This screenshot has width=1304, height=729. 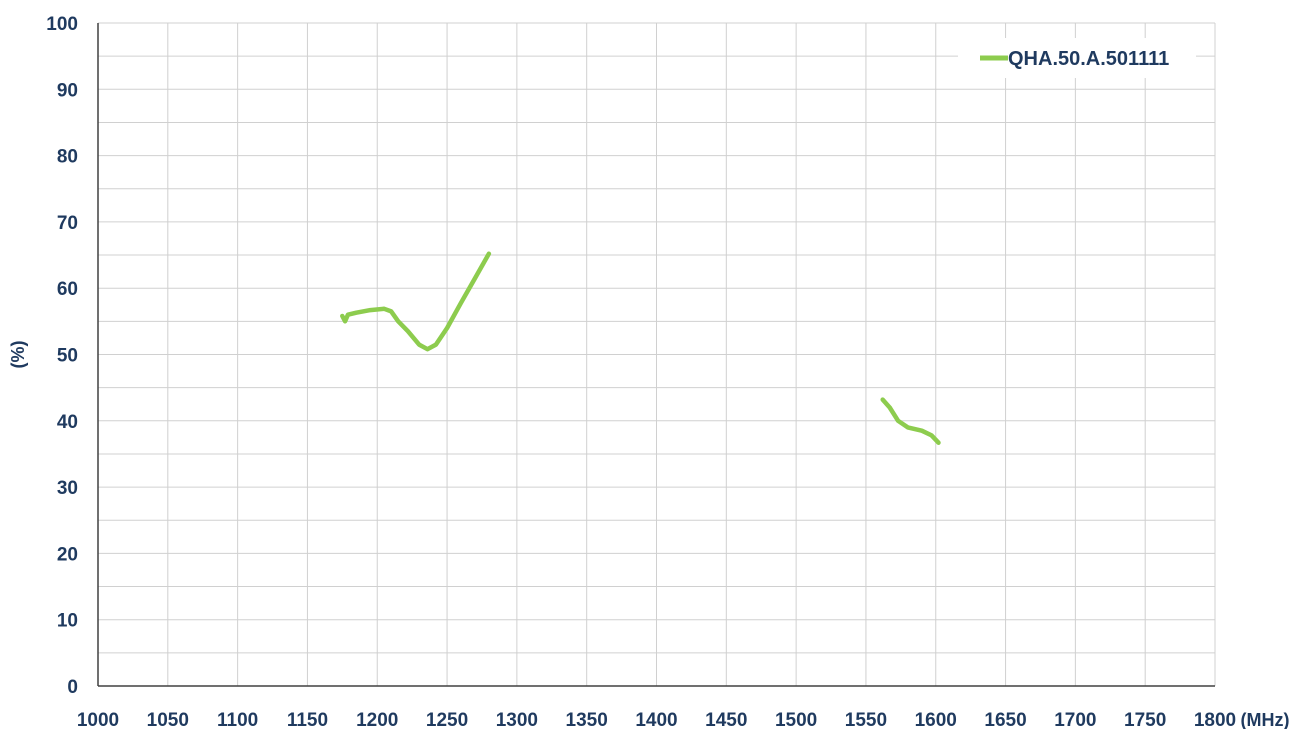 What do you see at coordinates (18, 355) in the screenshot?
I see `y-axis-title: (%)` at bounding box center [18, 355].